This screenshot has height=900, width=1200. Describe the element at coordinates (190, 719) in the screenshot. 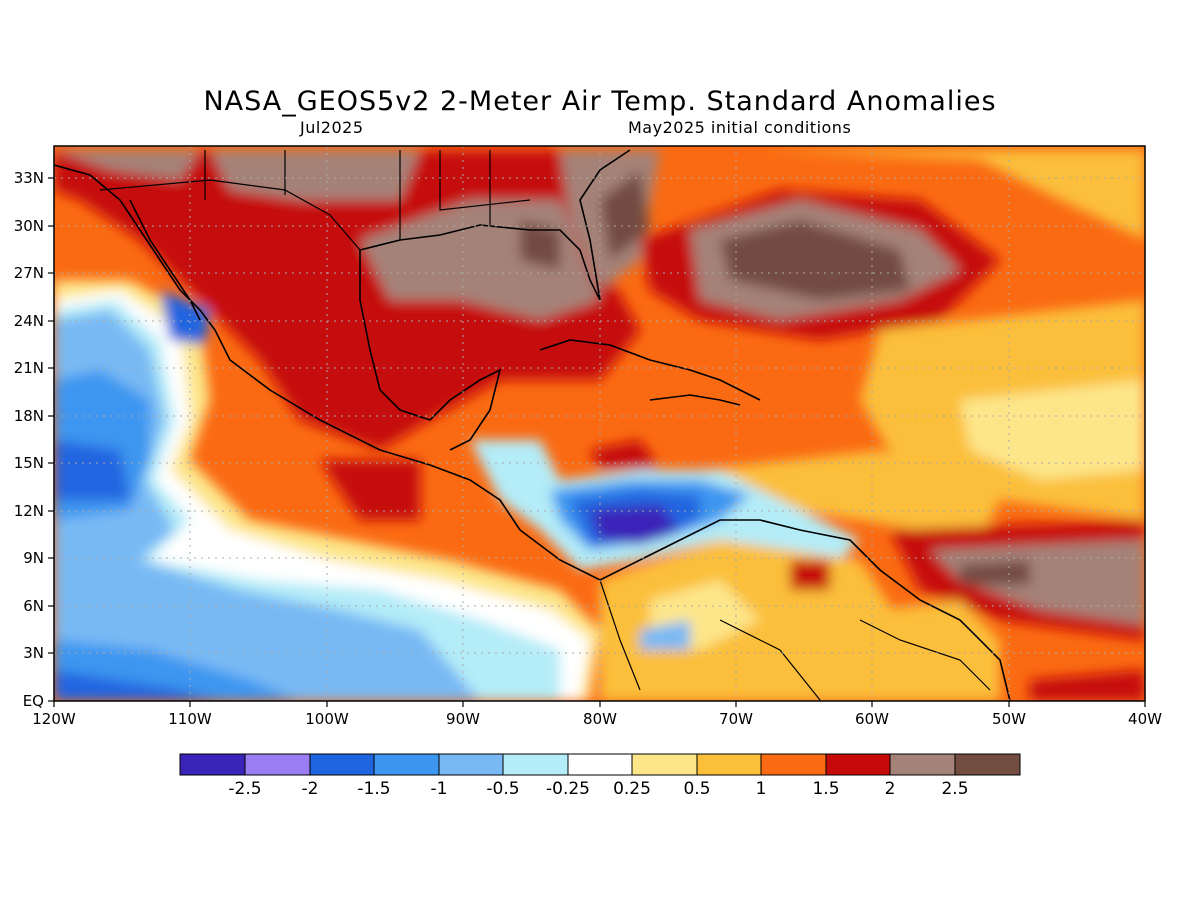

I see `lon-tick: 110W` at that location.